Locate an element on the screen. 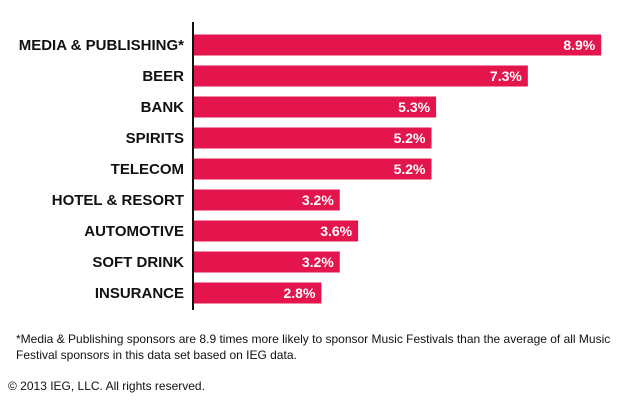 Image resolution: width=640 pixels, height=402 pixels. category-label: SOFT DRINK is located at coordinates (138, 262).